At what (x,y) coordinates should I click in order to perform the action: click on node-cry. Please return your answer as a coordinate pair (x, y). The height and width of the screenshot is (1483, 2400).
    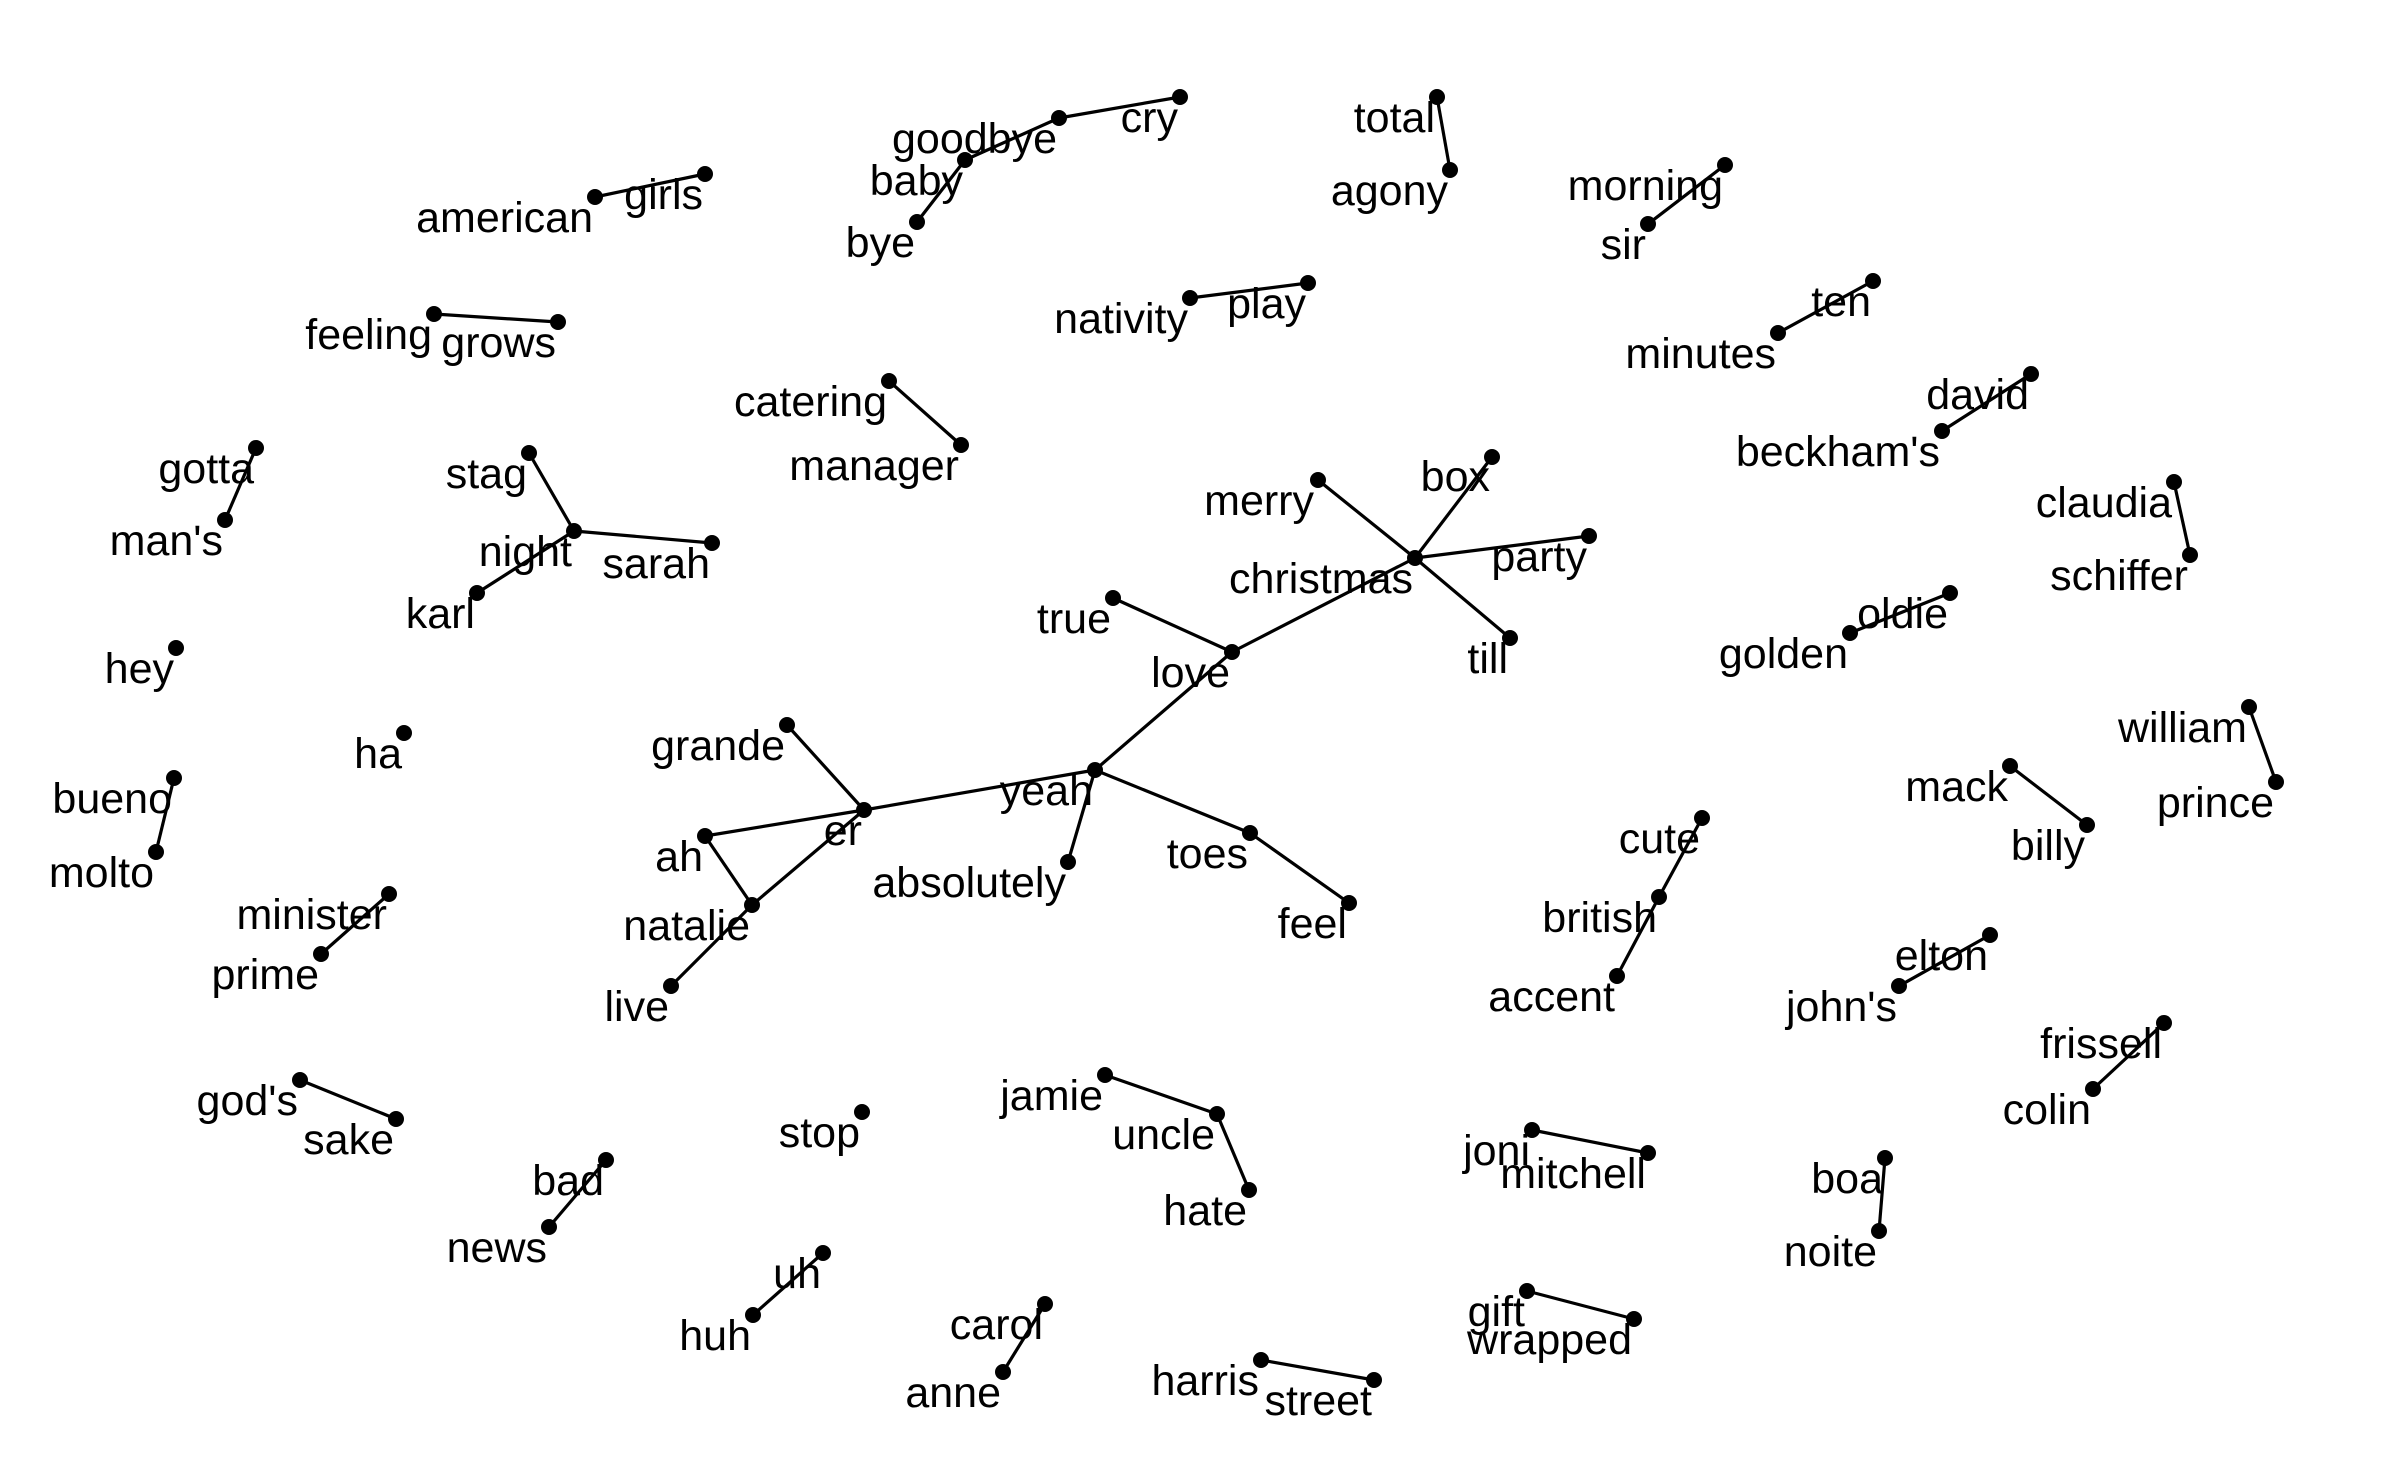
    Looking at the image, I should click on (1180, 97).